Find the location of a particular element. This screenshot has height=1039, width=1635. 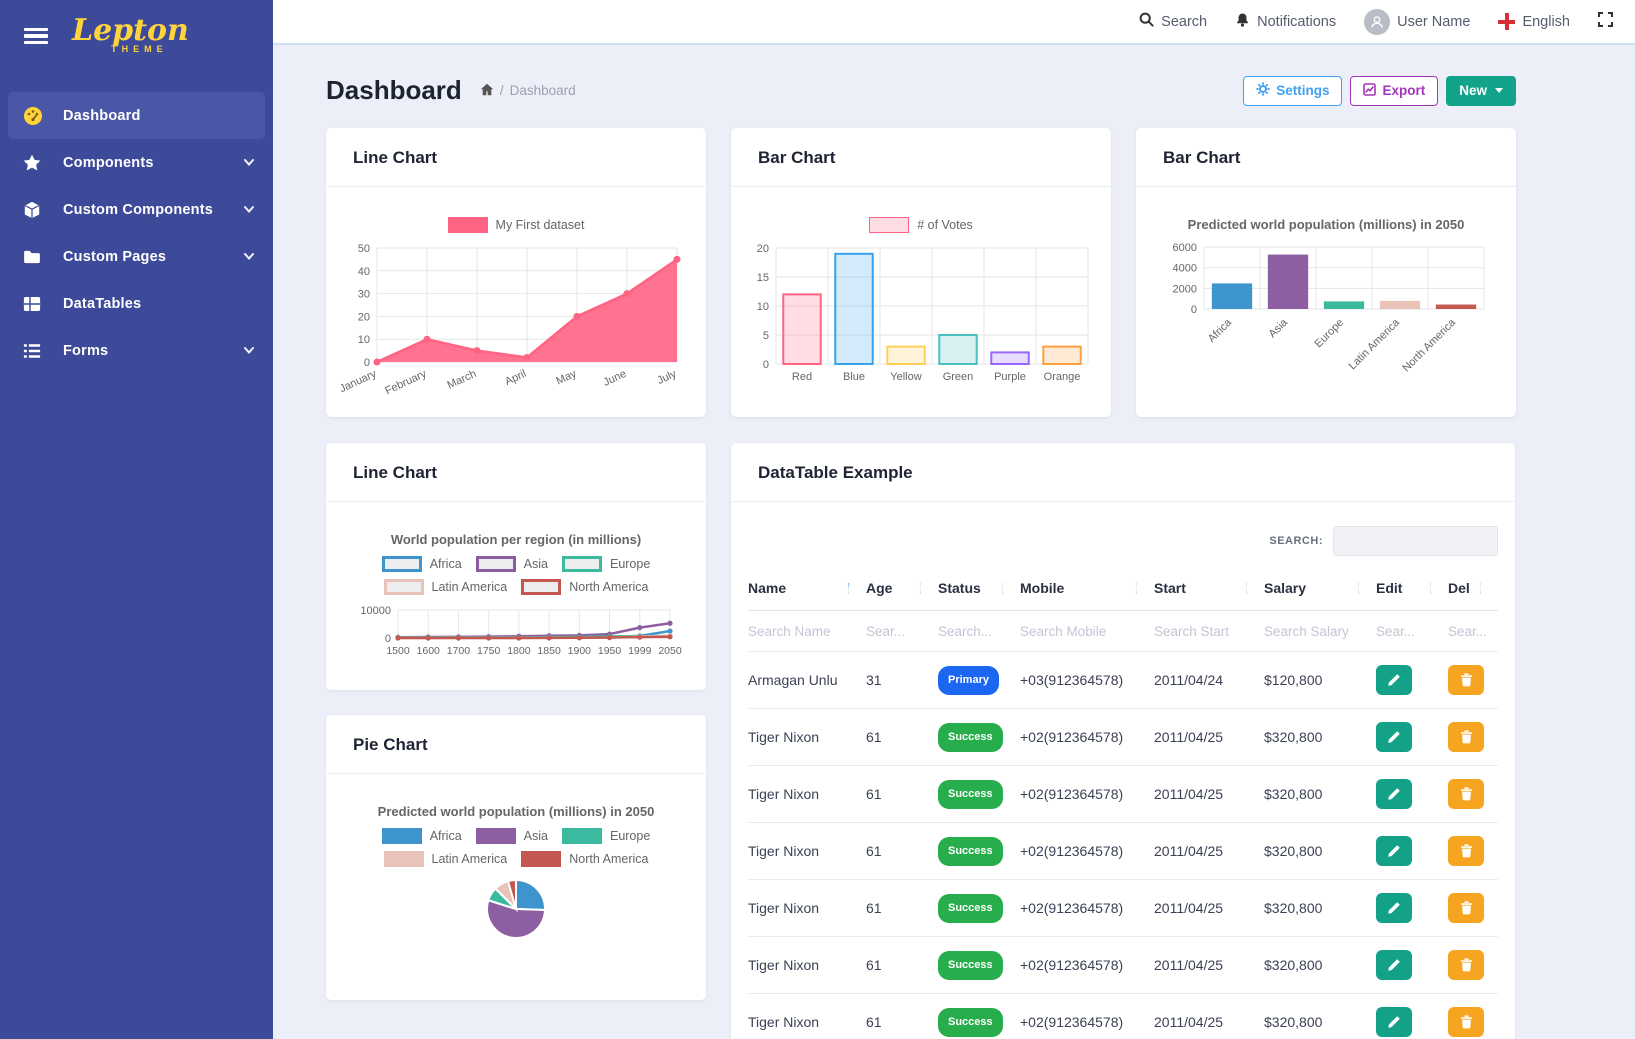

top-header: Search Notifications User Name English is located at coordinates (954, 22).